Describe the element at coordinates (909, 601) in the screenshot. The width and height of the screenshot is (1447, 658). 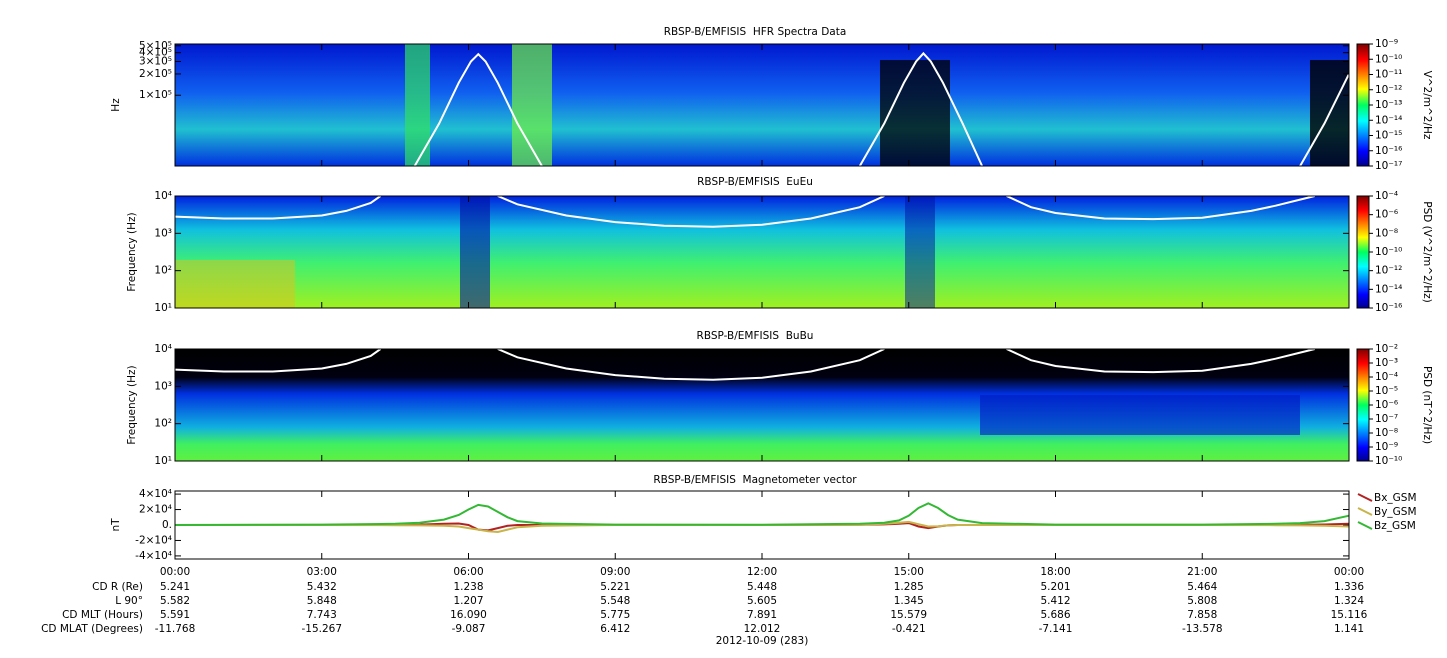
I see `ephemeris-value: 1.345` at that location.